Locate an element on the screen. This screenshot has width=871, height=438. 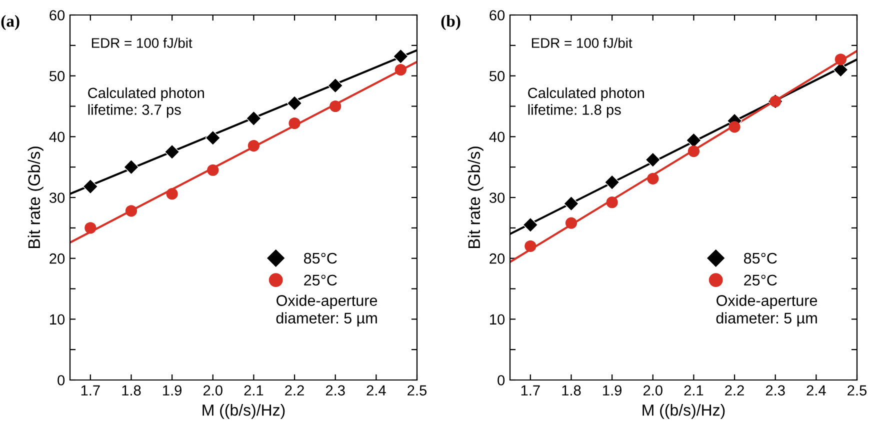
annotation: Calculated photon lifetime: 1.8 ps is located at coordinates (586, 102).